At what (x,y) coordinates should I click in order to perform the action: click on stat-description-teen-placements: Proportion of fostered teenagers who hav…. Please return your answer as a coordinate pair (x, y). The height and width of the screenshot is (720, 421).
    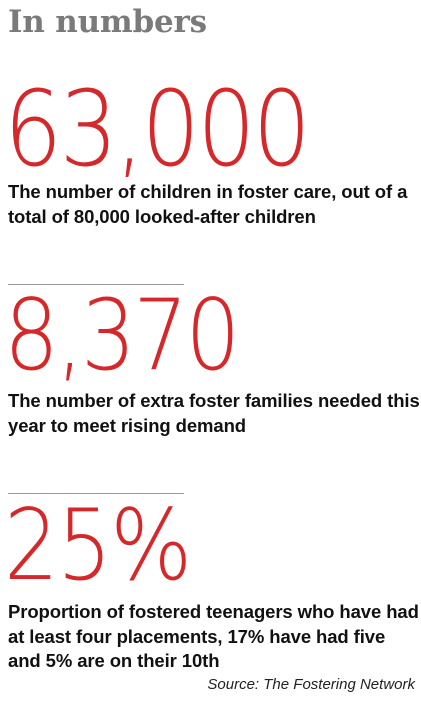
    Looking at the image, I should click on (213, 636).